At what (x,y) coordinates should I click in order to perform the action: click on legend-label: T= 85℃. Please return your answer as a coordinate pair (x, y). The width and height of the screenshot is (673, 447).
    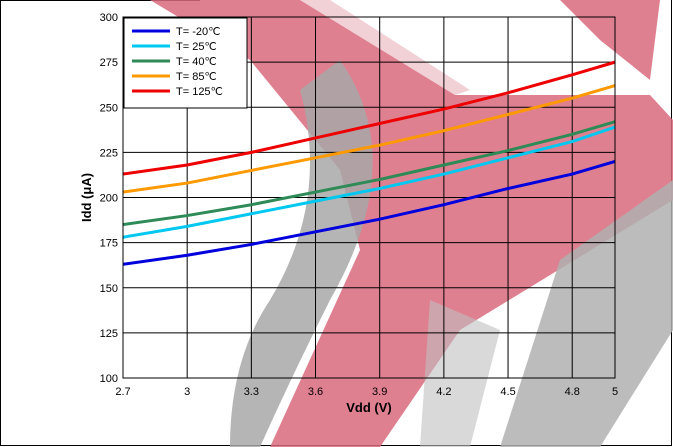
    Looking at the image, I should click on (196, 77).